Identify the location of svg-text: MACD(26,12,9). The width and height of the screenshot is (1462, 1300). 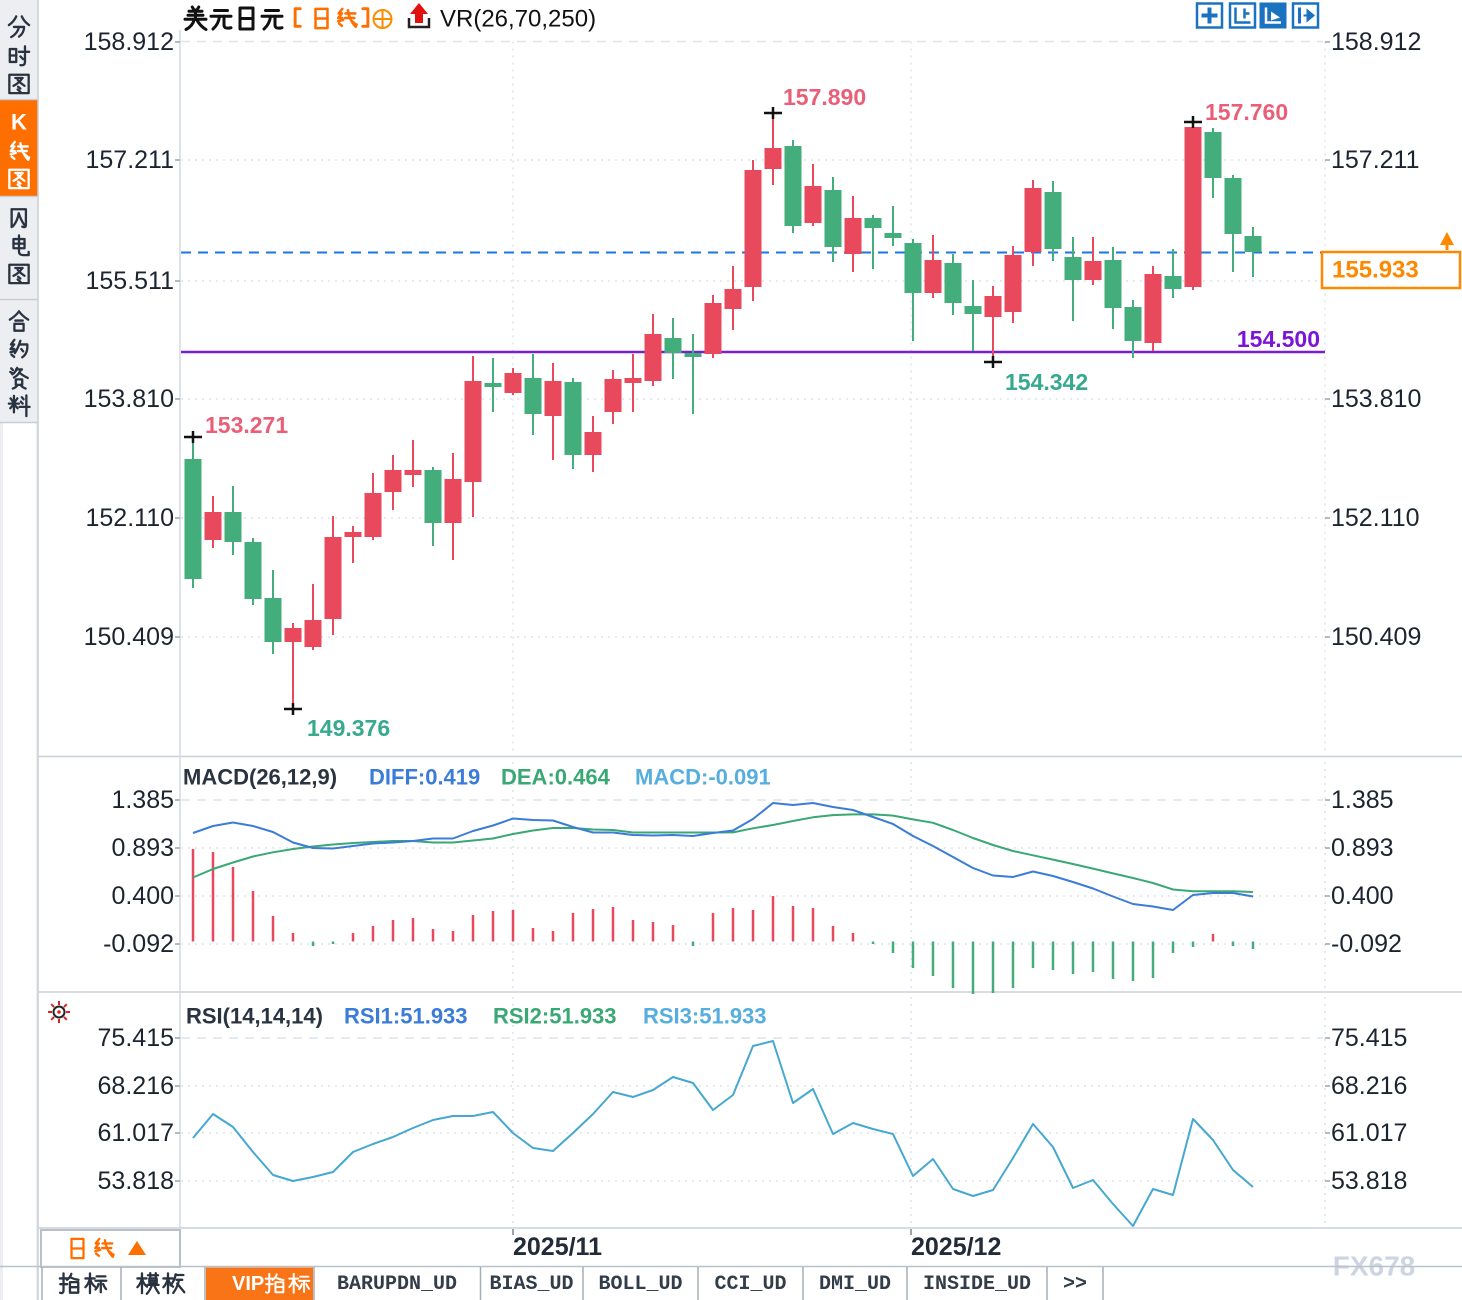
(260, 777).